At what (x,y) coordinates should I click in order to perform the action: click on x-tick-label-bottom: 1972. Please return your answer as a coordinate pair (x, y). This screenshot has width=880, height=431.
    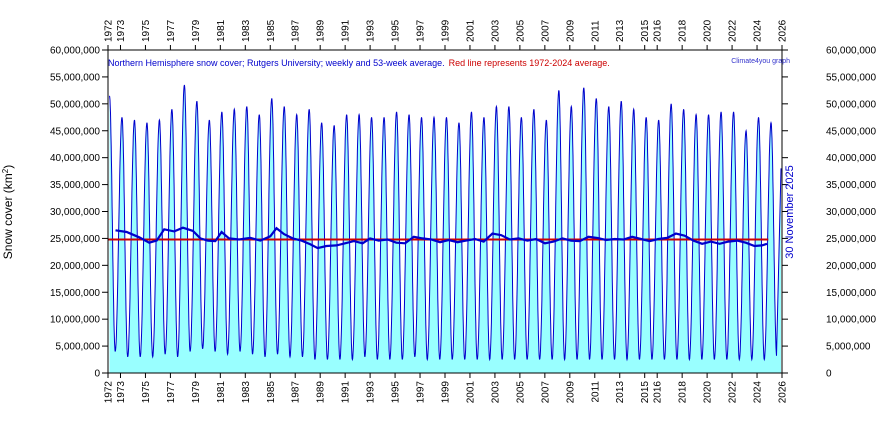
    Looking at the image, I should click on (109, 392).